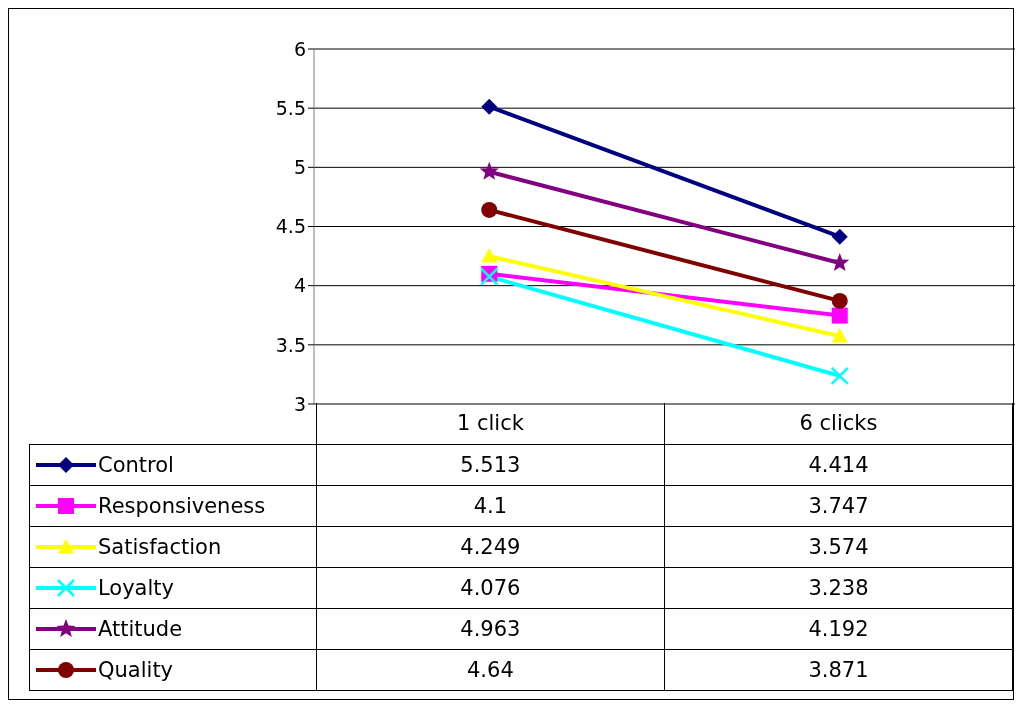 This screenshot has height=704, width=1021. What do you see at coordinates (490, 628) in the screenshot?
I see `data-label: 4.963` at bounding box center [490, 628].